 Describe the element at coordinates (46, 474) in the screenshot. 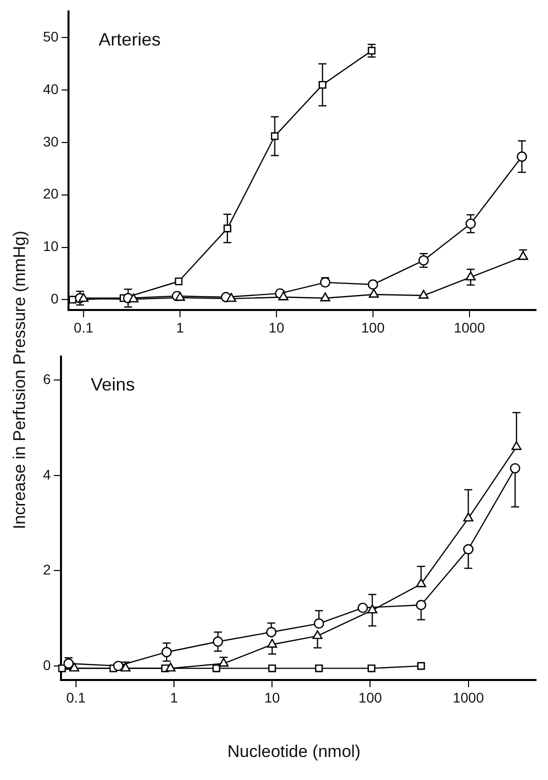

I see `y-tick-label: 4` at that location.